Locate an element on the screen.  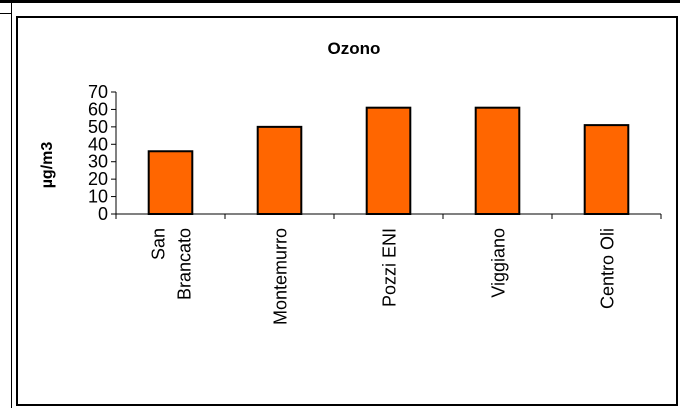
y-tick-label: 20 is located at coordinates (98, 179).